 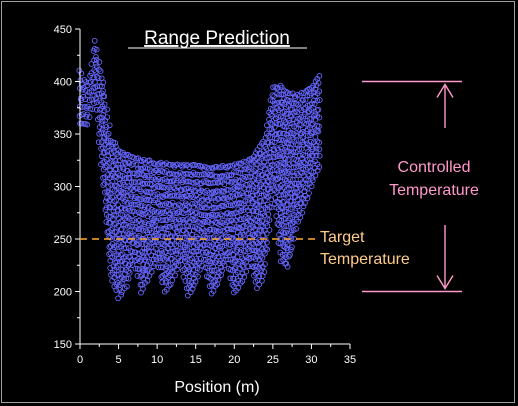 I want to click on upper-arrow-head, so click(x=445, y=90).